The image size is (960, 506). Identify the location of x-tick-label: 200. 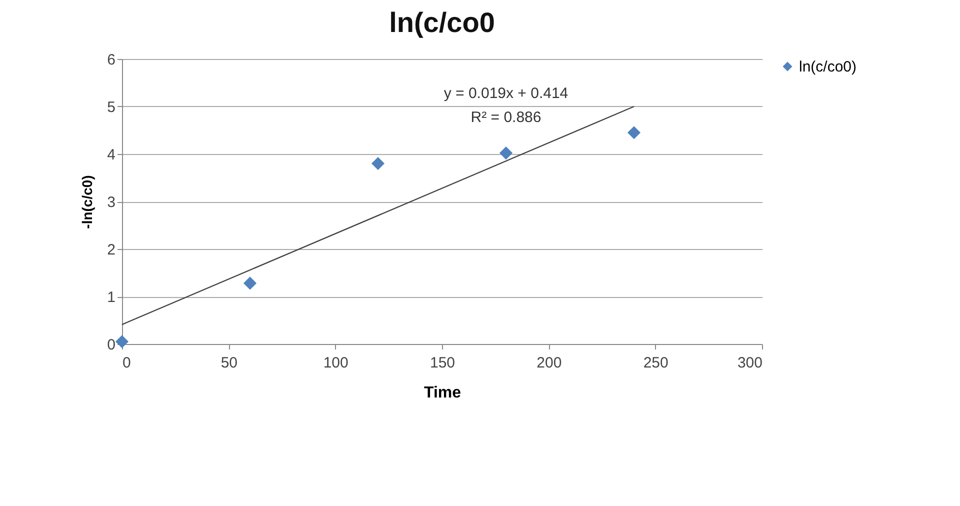
(549, 363).